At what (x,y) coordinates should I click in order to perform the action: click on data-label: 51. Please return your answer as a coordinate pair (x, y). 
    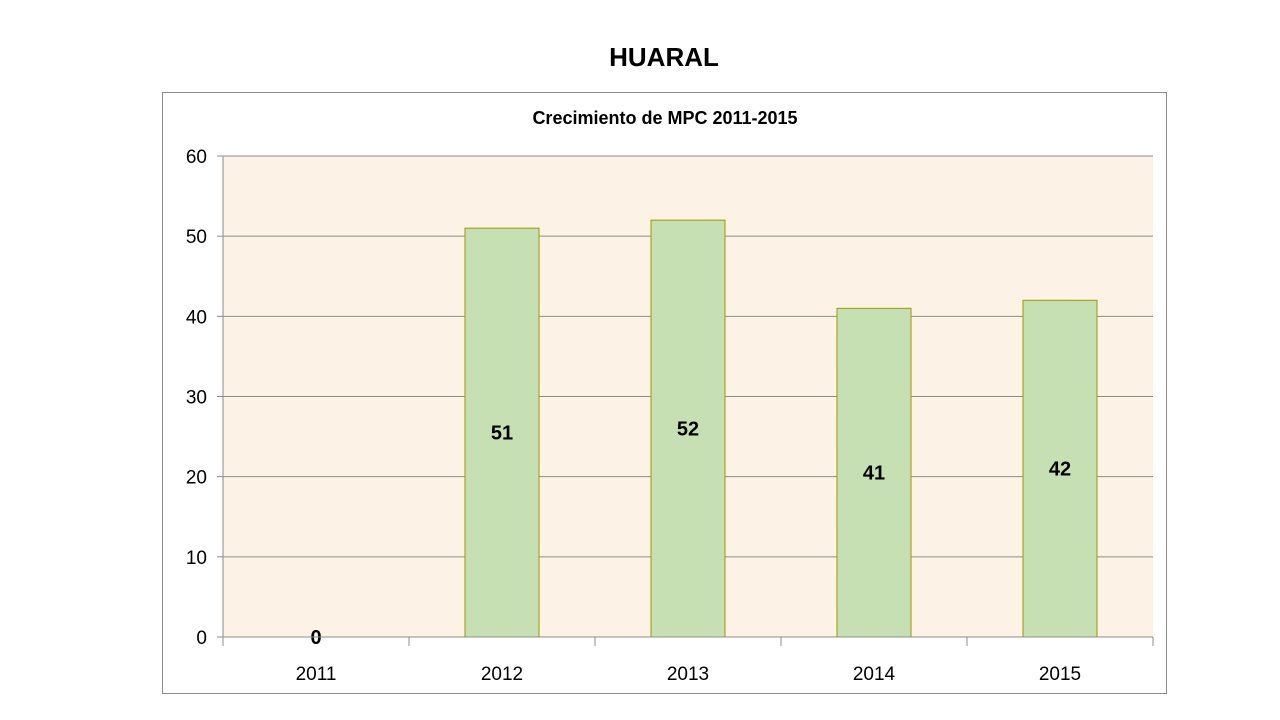
    Looking at the image, I should click on (502, 434).